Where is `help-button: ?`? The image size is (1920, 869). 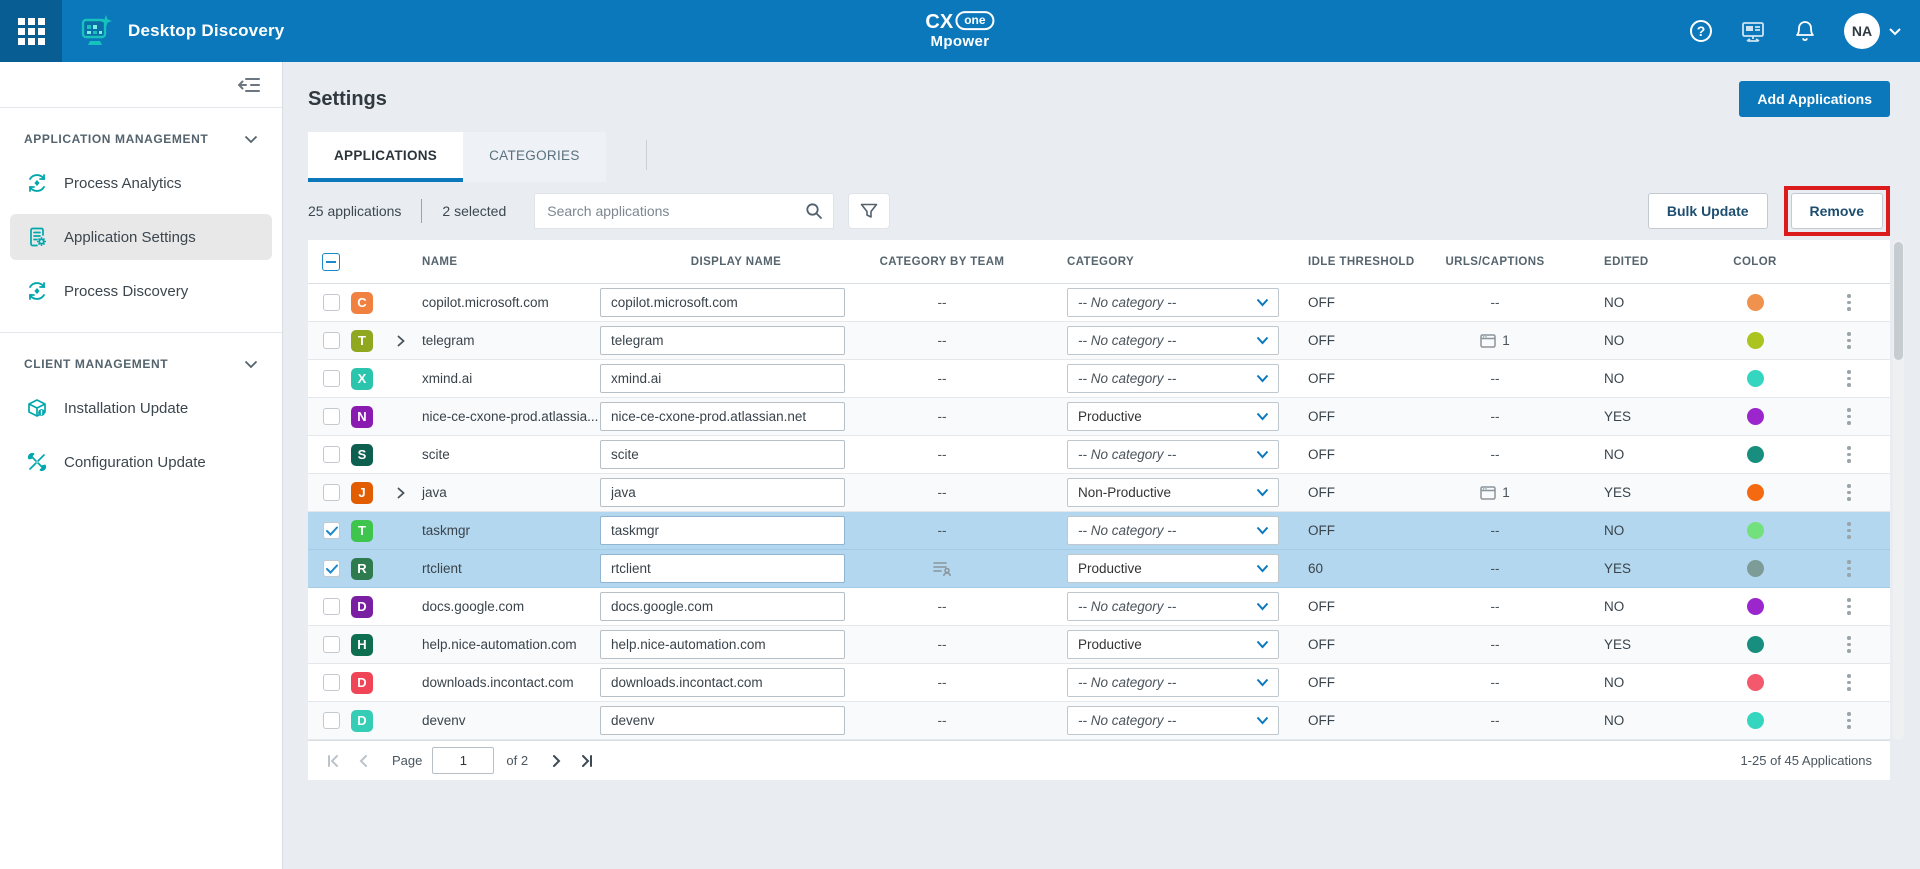
help-button: ? is located at coordinates (1701, 31).